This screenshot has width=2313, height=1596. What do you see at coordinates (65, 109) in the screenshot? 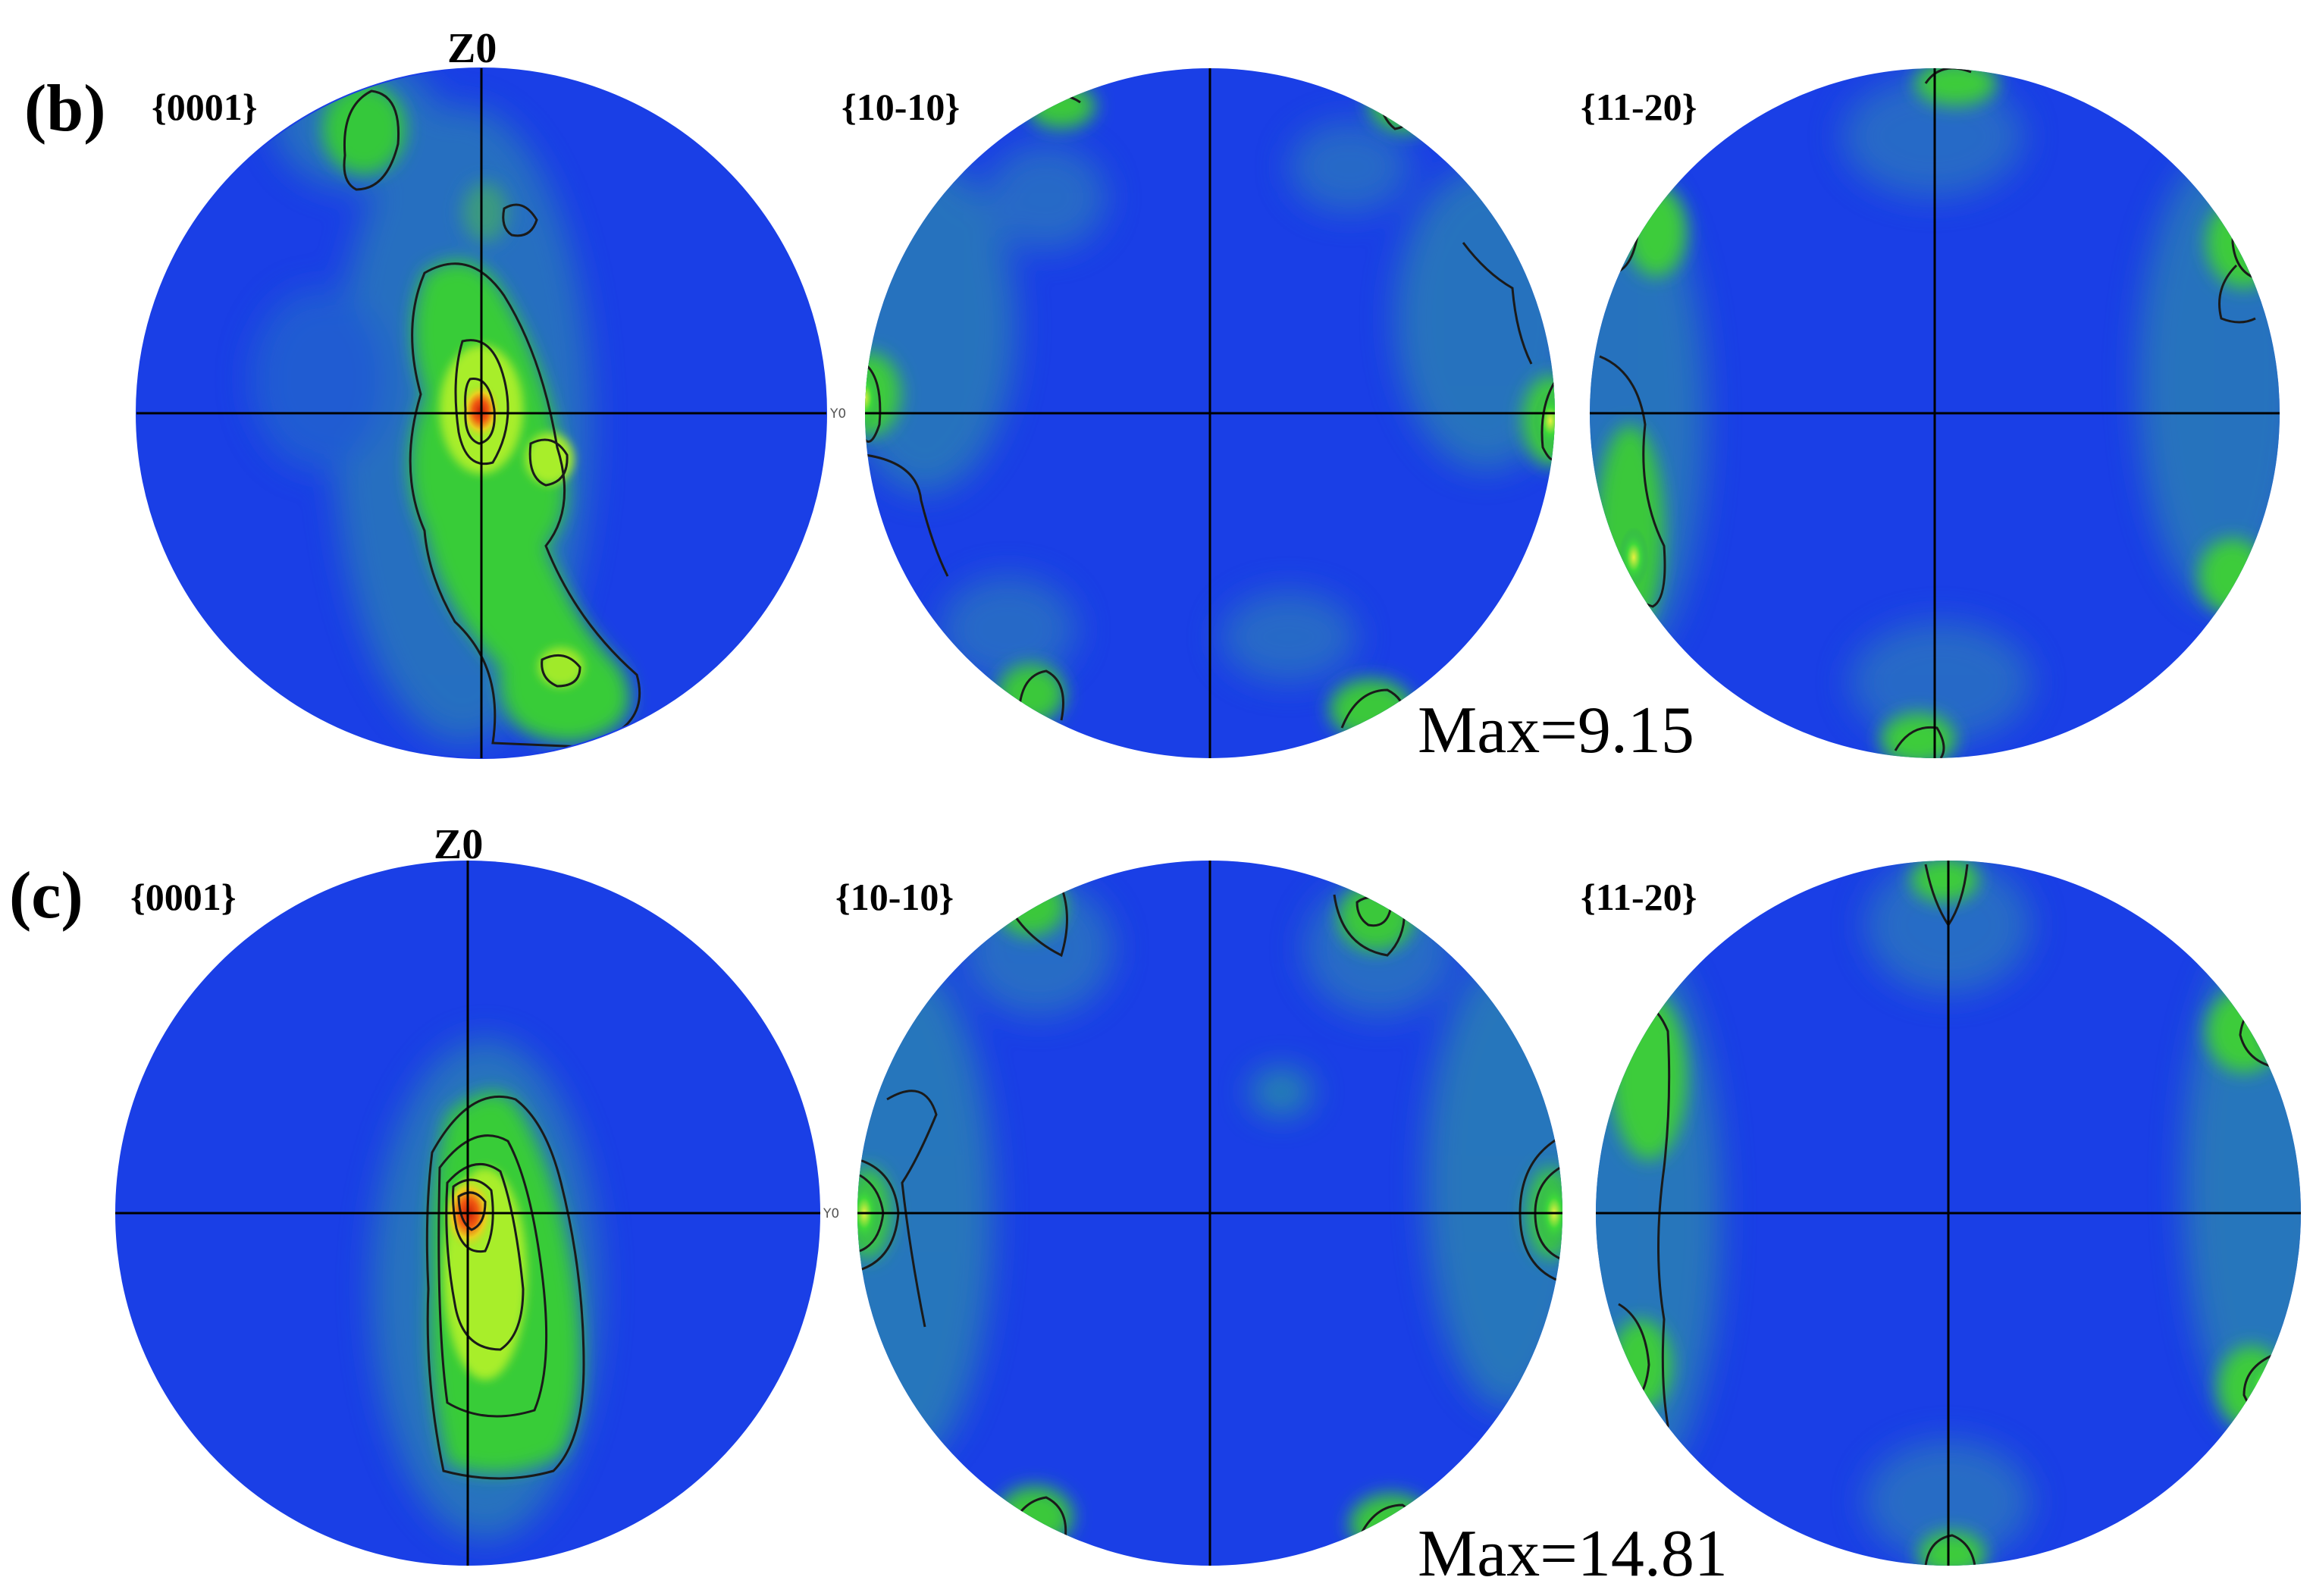
I see `panel-label-b: (b)` at bounding box center [65, 109].